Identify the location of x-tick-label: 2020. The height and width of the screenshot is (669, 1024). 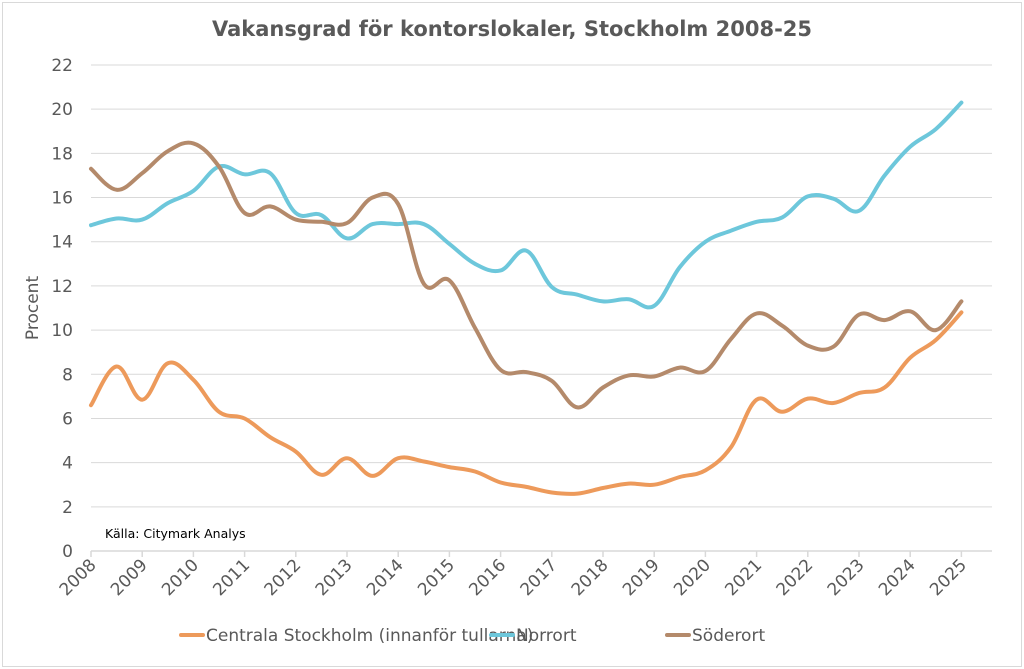
(692, 577).